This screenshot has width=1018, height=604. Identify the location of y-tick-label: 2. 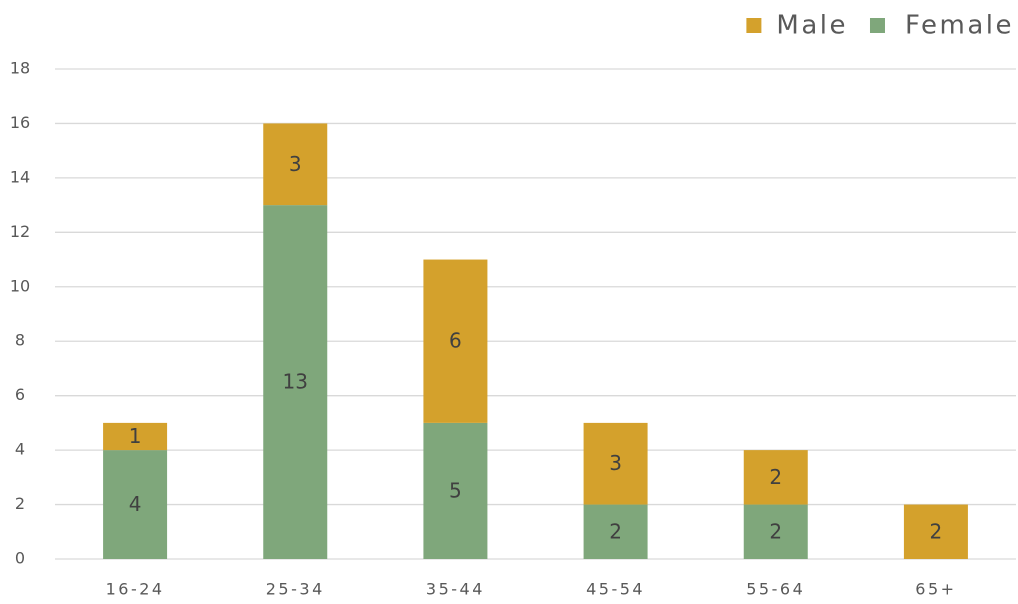
(20, 503).